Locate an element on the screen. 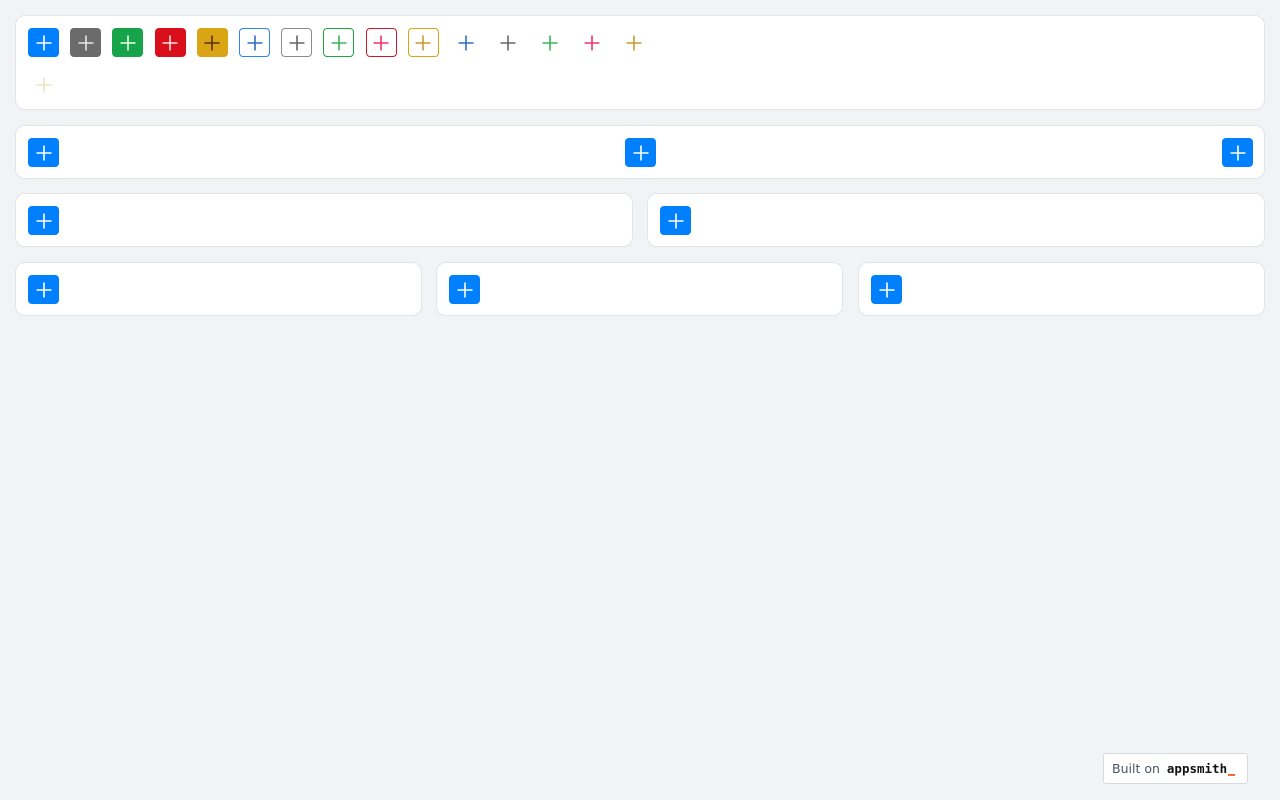  alignment-card-full is located at coordinates (640, 152).